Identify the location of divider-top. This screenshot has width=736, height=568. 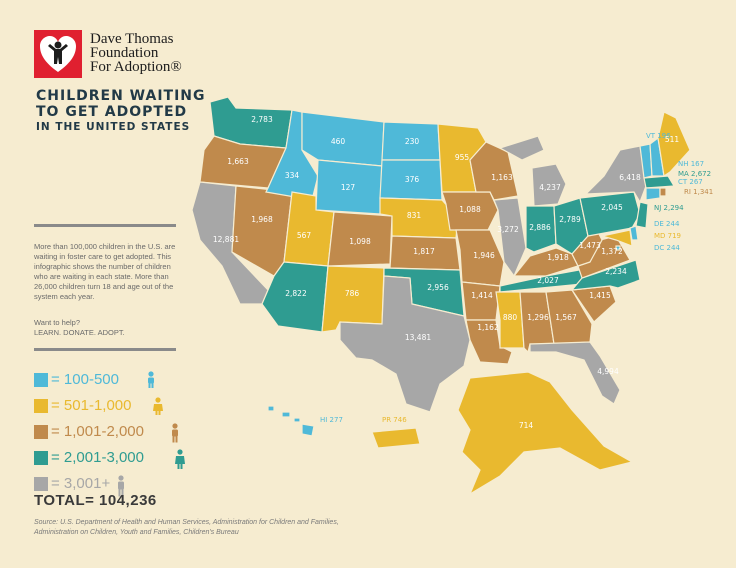
(105, 225).